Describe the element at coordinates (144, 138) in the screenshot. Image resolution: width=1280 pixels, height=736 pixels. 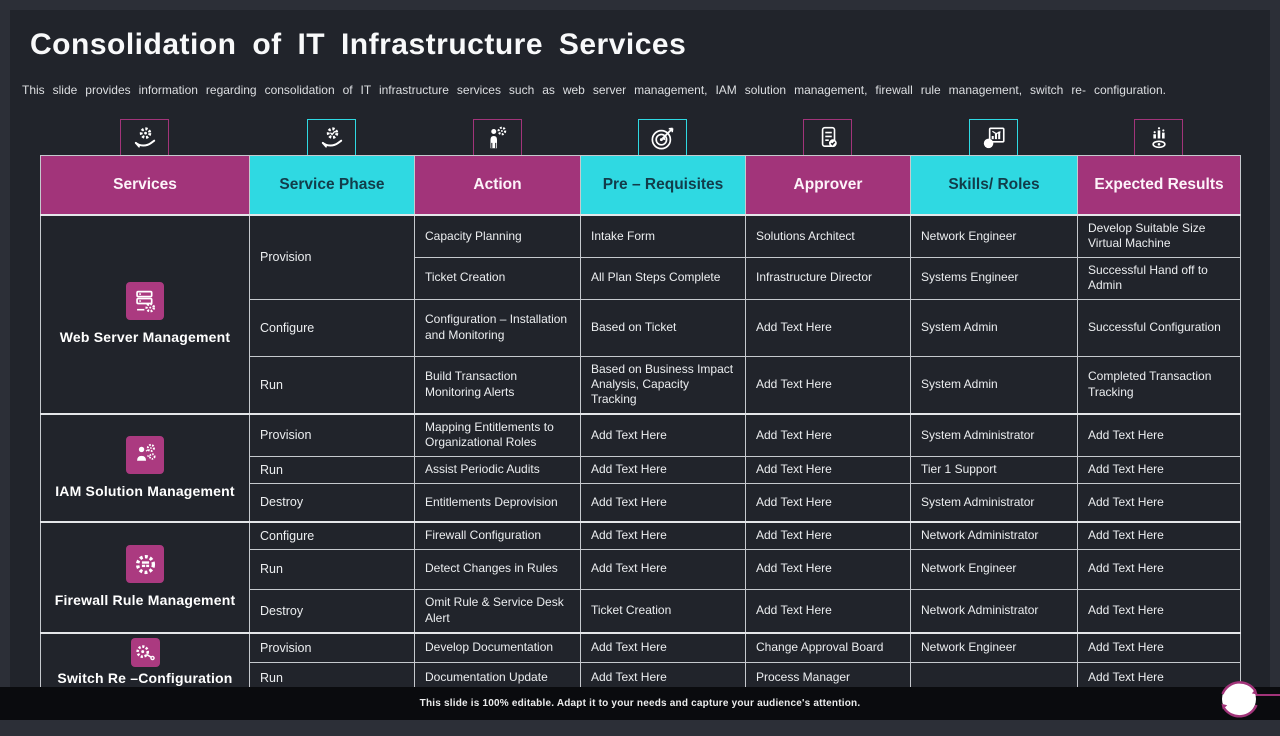
I see `hand-gear-icon` at that location.